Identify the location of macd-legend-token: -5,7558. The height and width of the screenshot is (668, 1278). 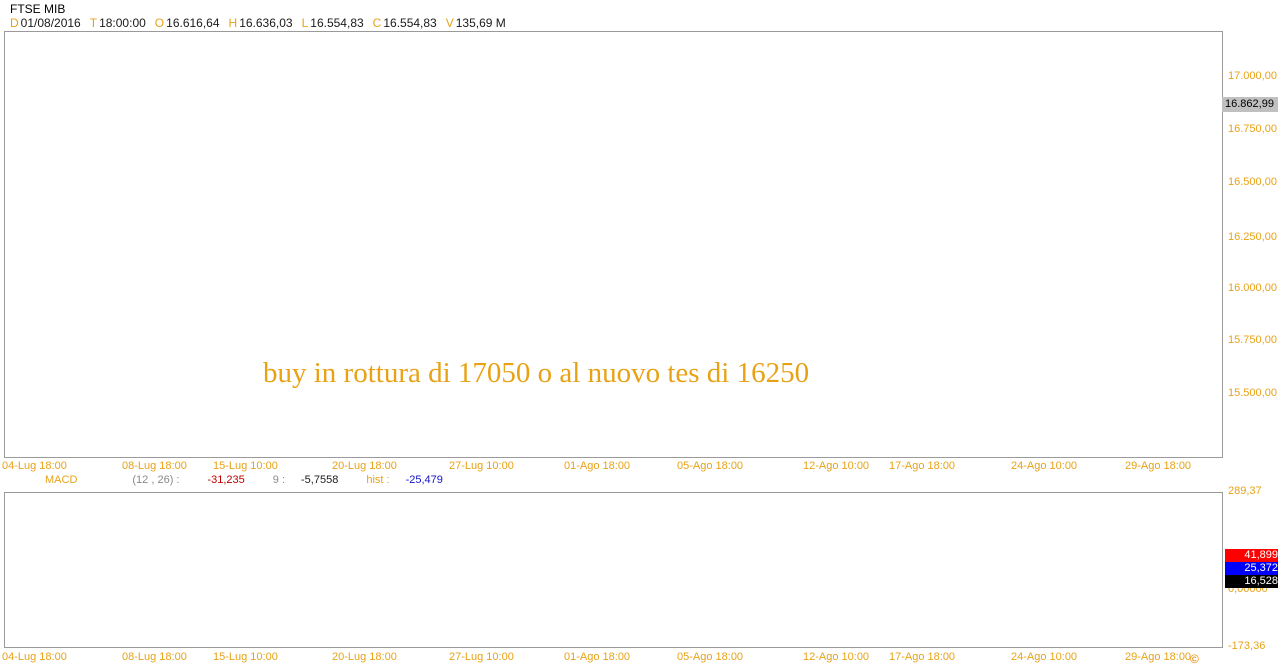
(320, 480).